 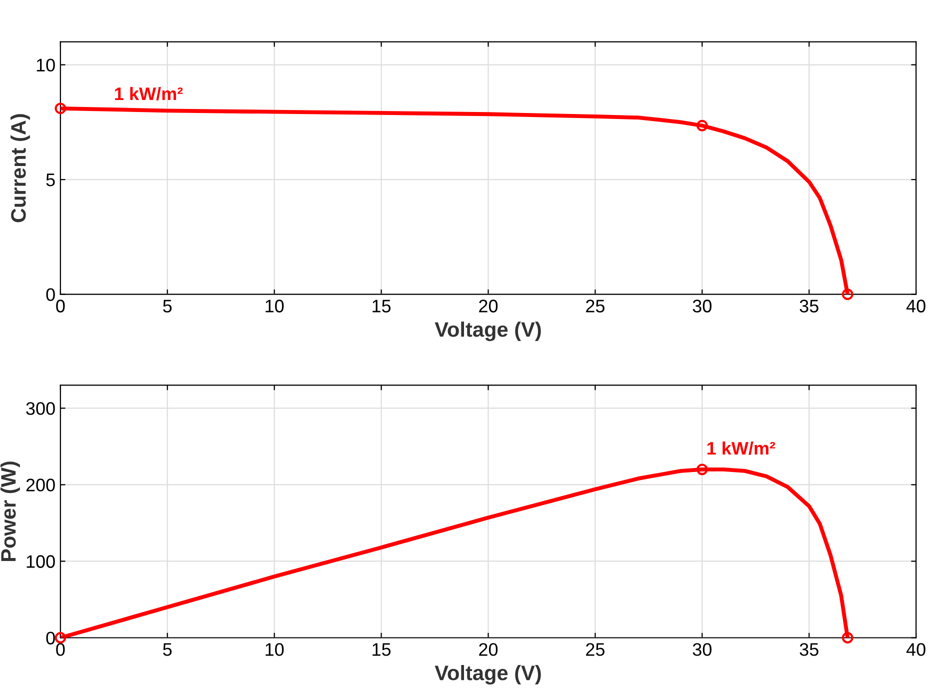 I want to click on y-axis-title: Power (W), so click(x=10, y=512).